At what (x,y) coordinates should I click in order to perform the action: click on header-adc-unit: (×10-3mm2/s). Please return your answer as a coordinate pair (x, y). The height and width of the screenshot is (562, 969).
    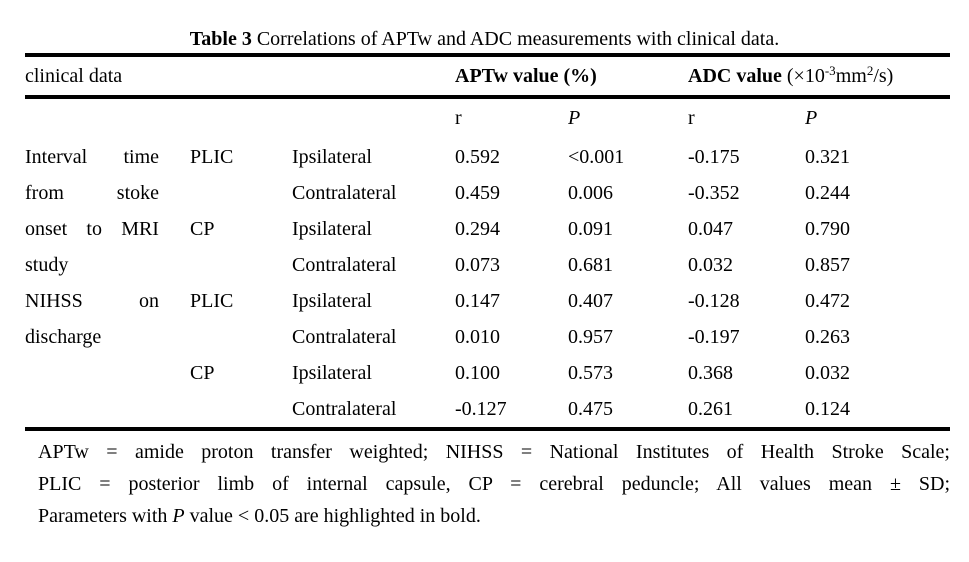
    Looking at the image, I should click on (840, 75).